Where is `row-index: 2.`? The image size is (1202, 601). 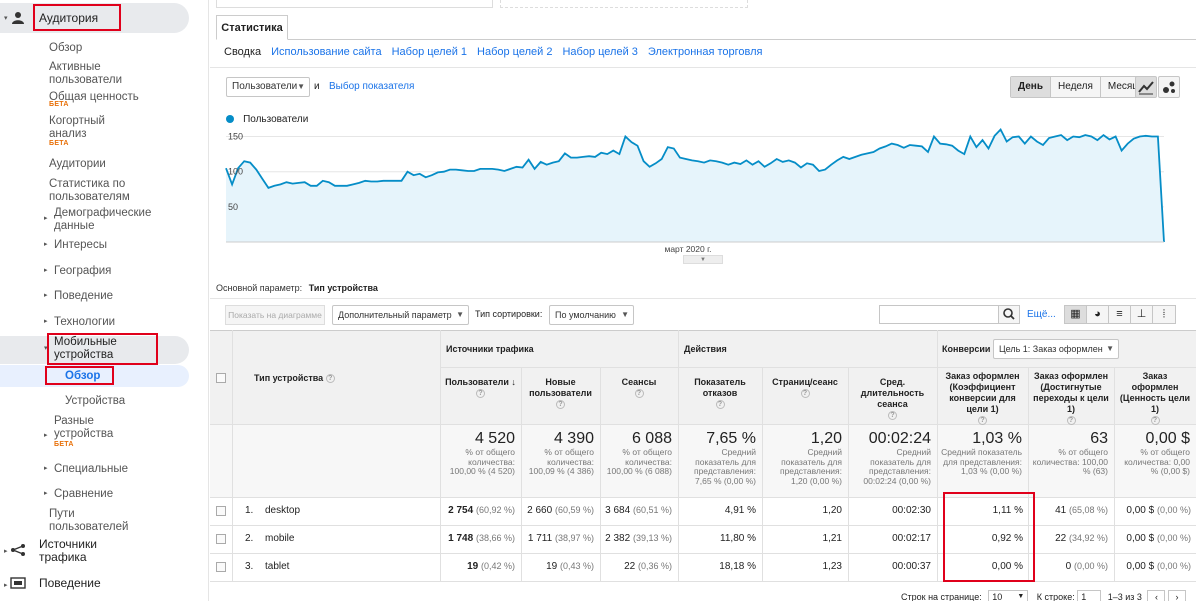 row-index: 2. is located at coordinates (249, 538).